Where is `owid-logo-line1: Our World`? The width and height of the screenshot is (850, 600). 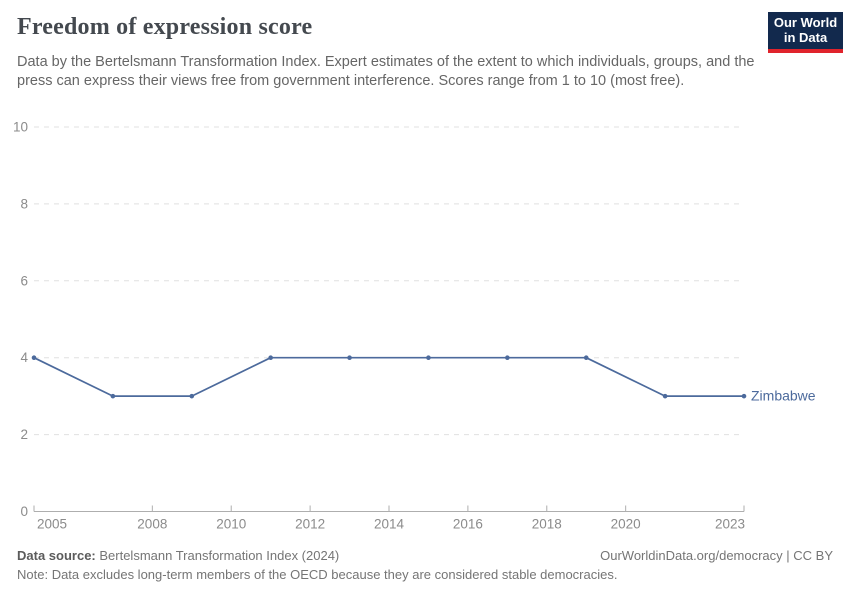 owid-logo-line1: Our World is located at coordinates (805, 22).